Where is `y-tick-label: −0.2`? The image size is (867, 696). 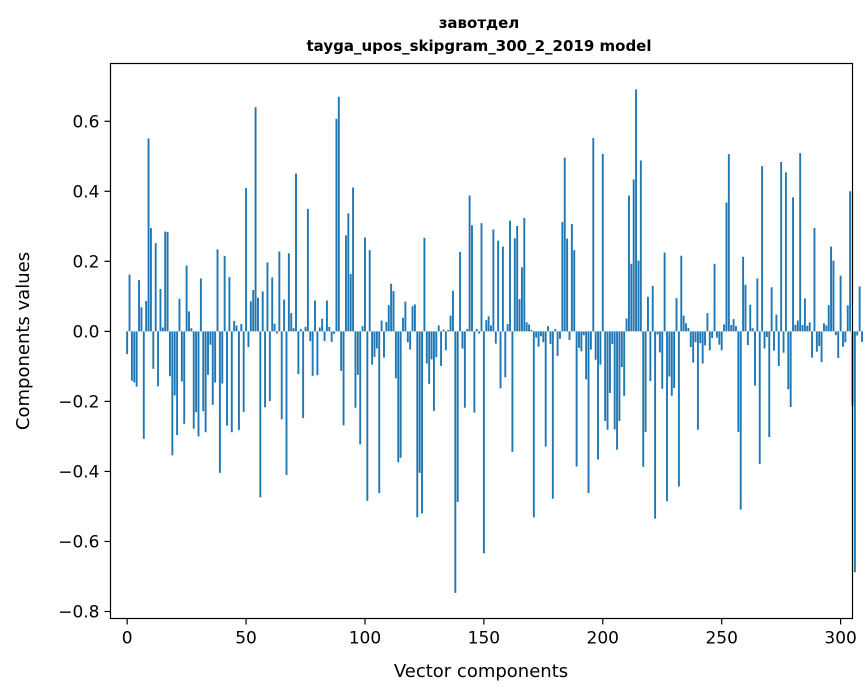
y-tick-label: −0.2 is located at coordinates (78, 402).